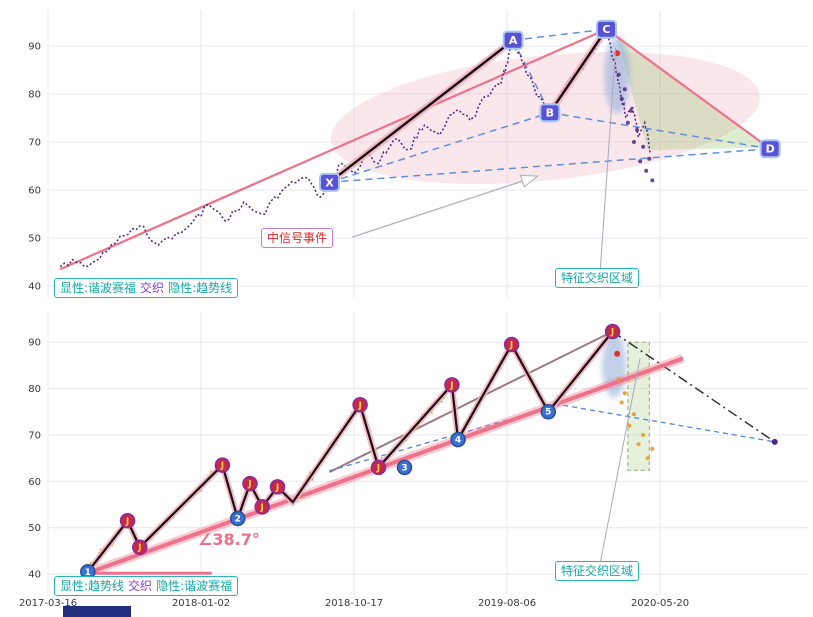 The height and width of the screenshot is (617, 813). What do you see at coordinates (238, 519) in the screenshot?
I see `svg-text: 2` at bounding box center [238, 519].